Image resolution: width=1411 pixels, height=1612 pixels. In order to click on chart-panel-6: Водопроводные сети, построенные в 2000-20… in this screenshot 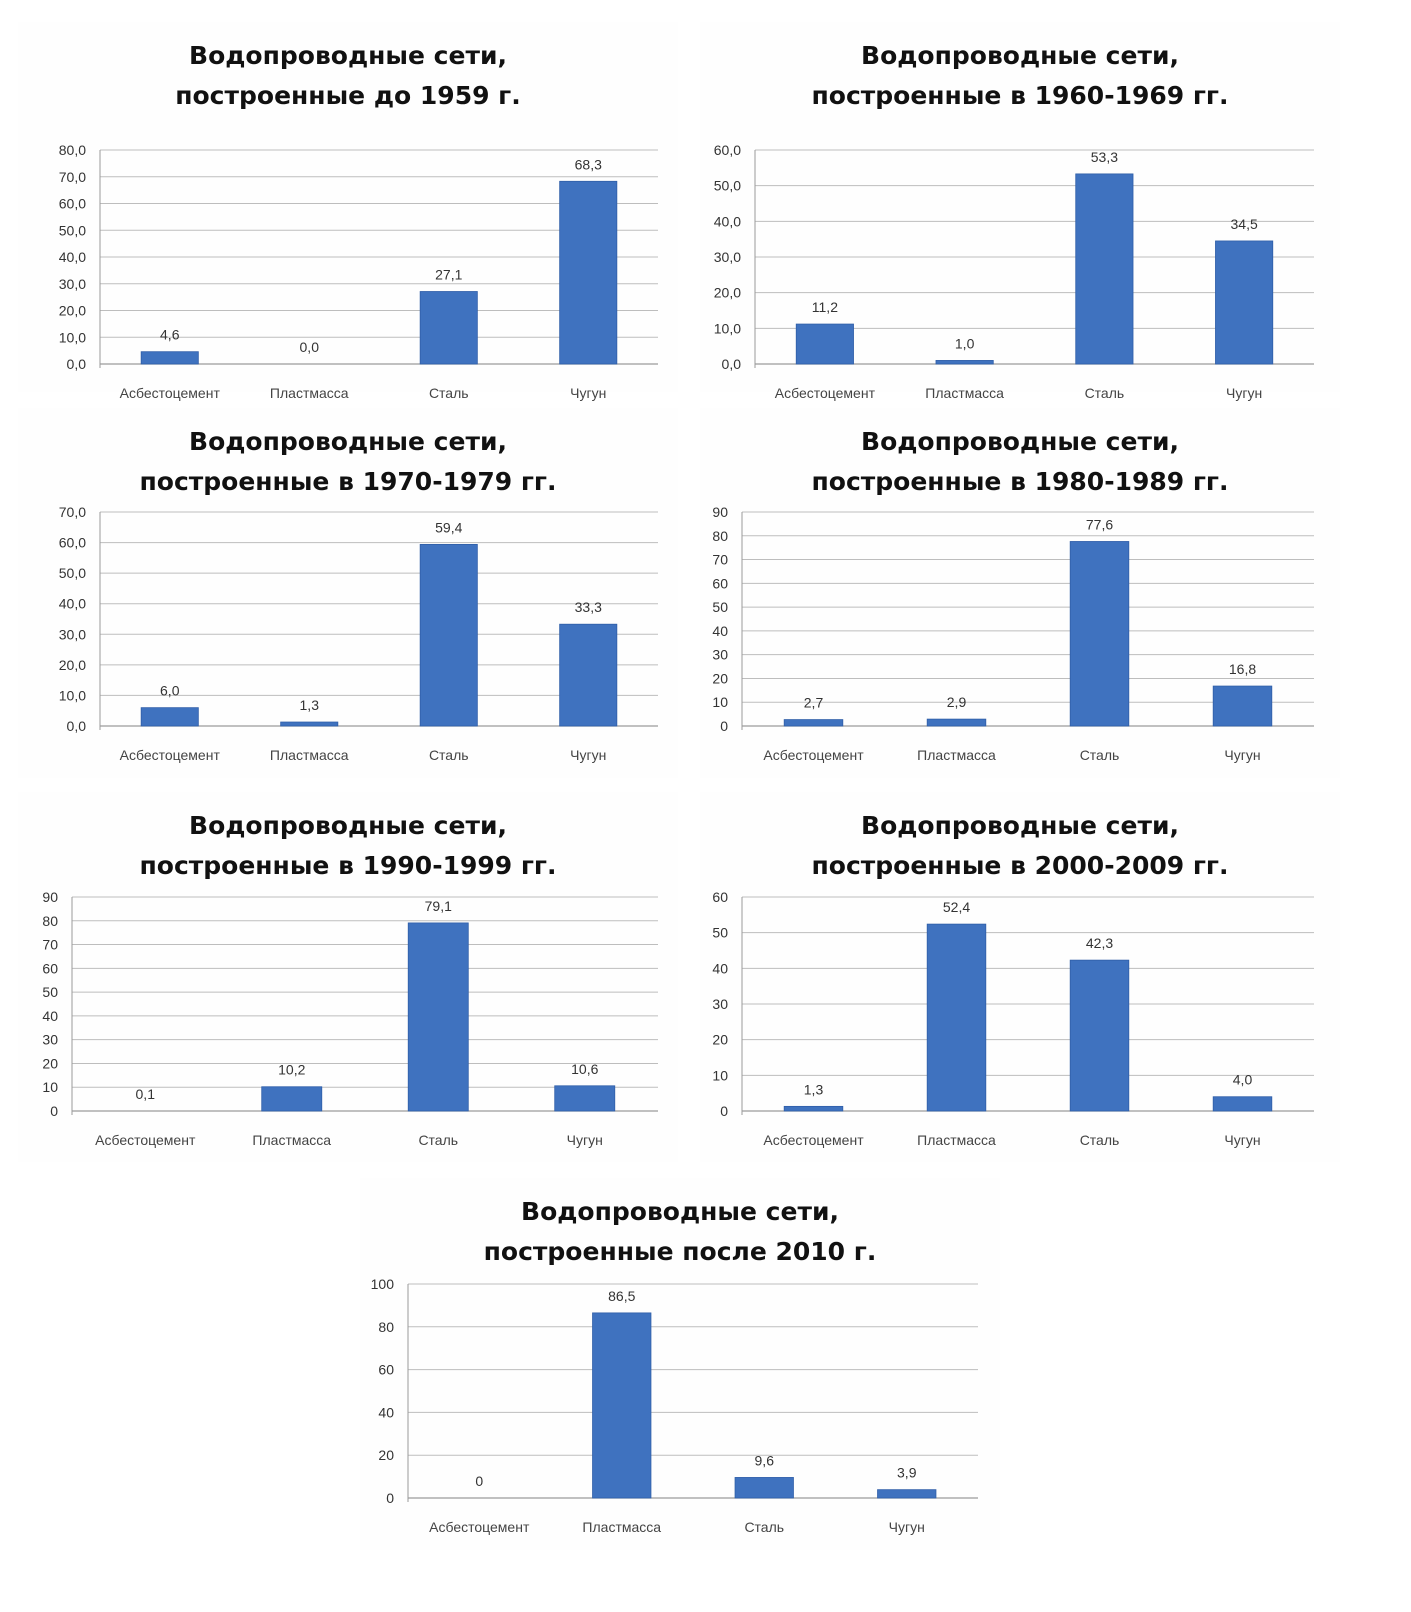, I will do `click(1020, 977)`.